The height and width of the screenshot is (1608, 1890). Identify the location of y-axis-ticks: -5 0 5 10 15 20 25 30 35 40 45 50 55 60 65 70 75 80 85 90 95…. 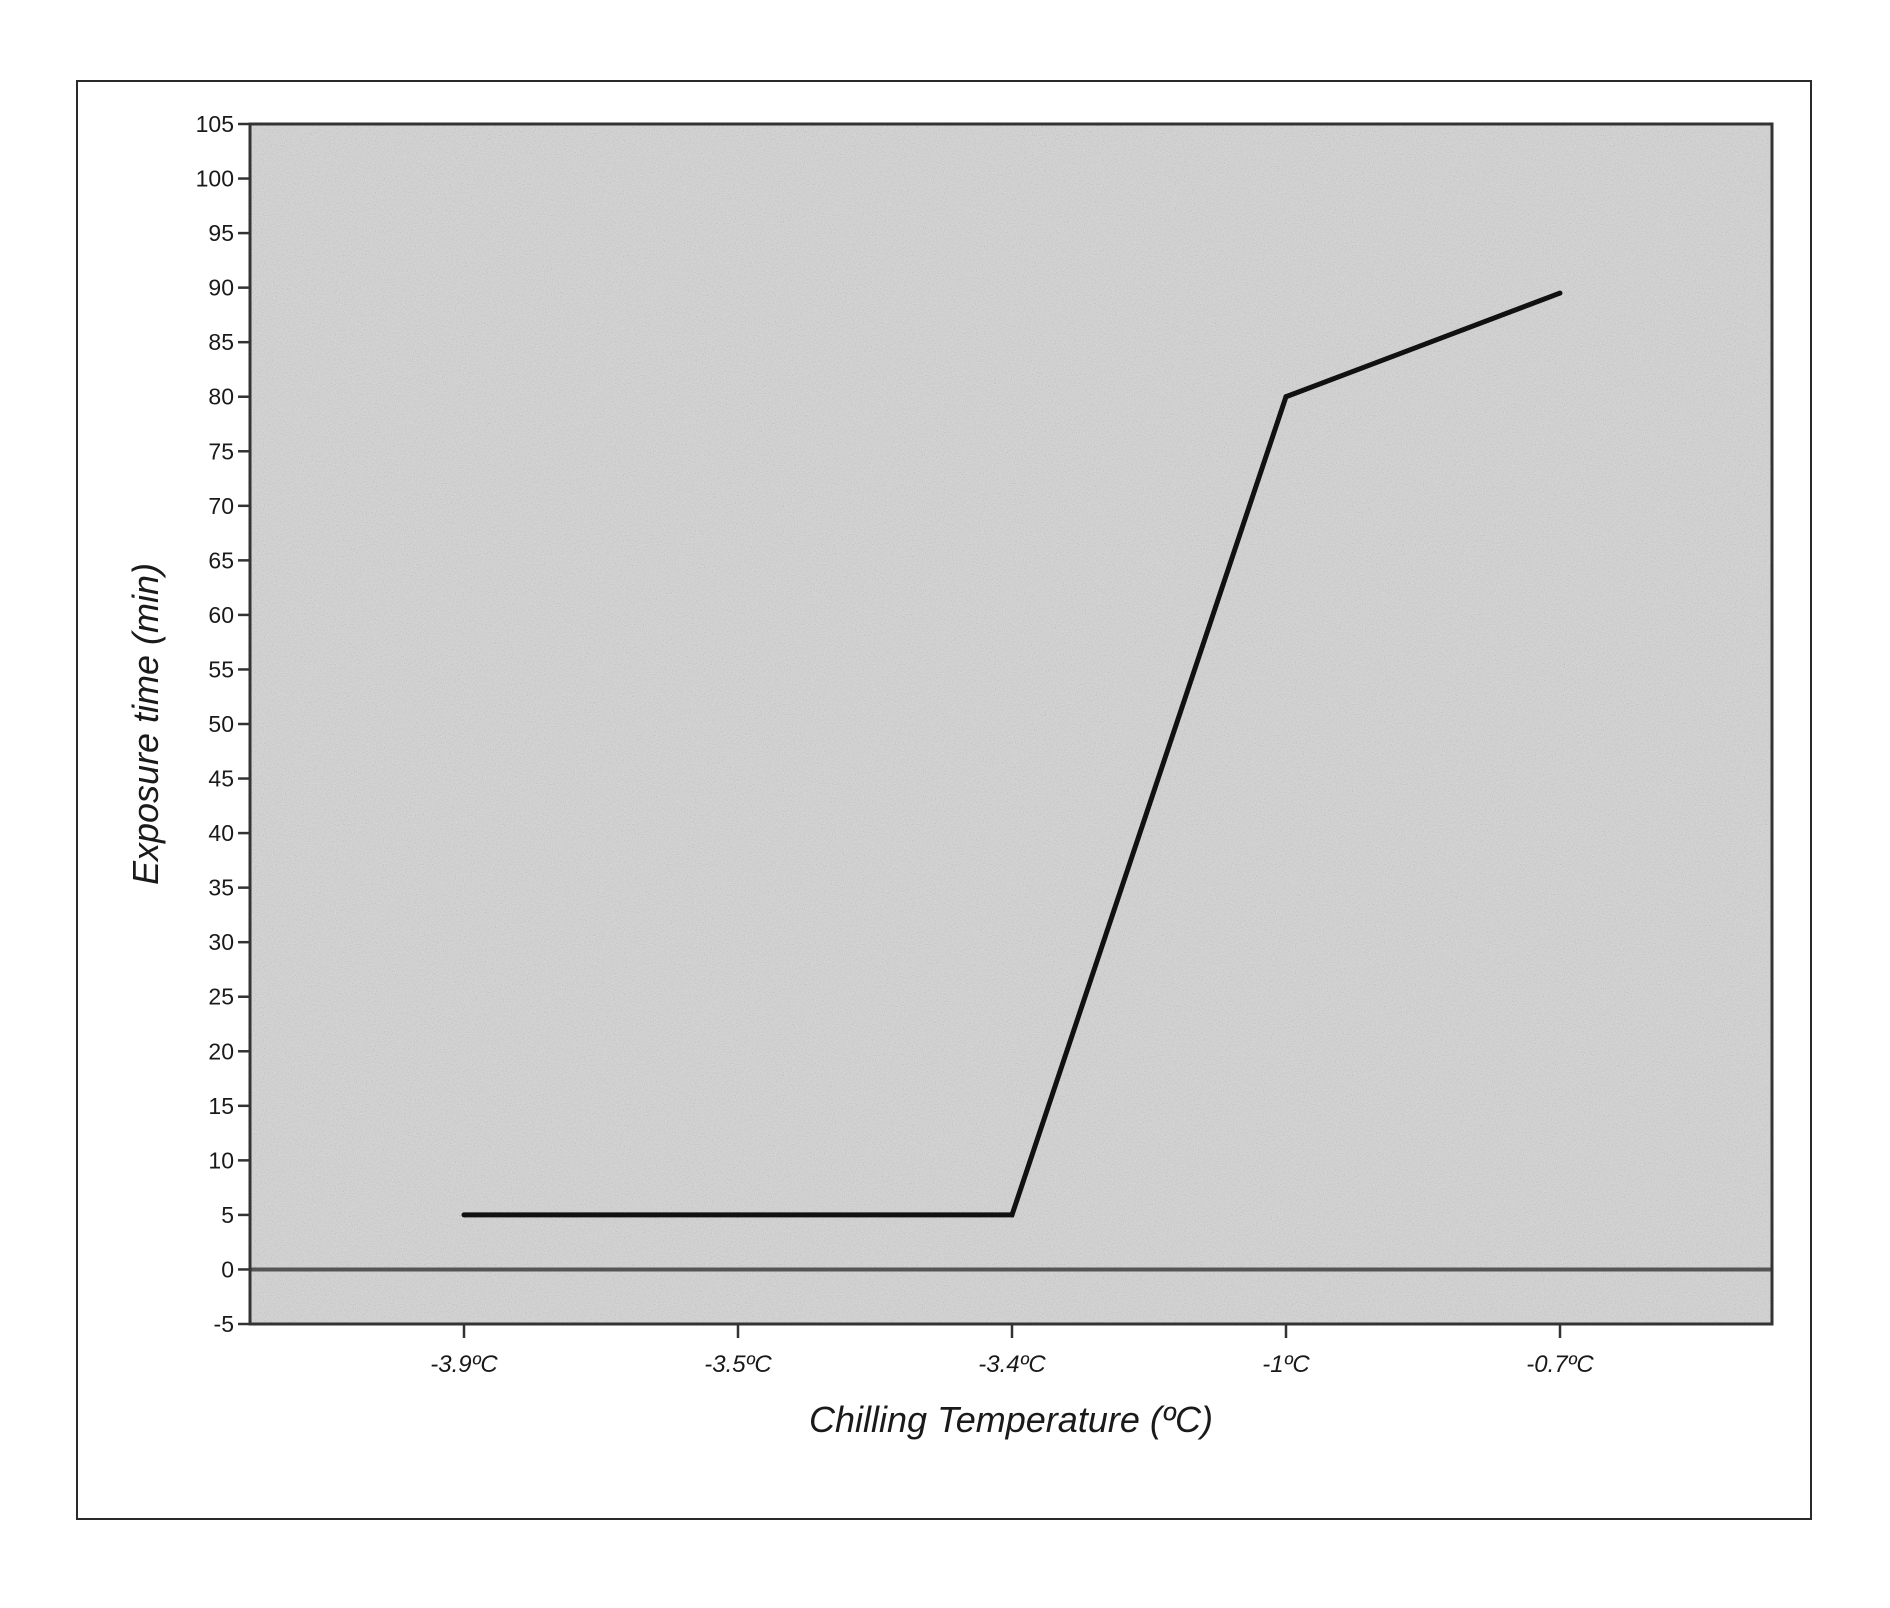
(223, 724).